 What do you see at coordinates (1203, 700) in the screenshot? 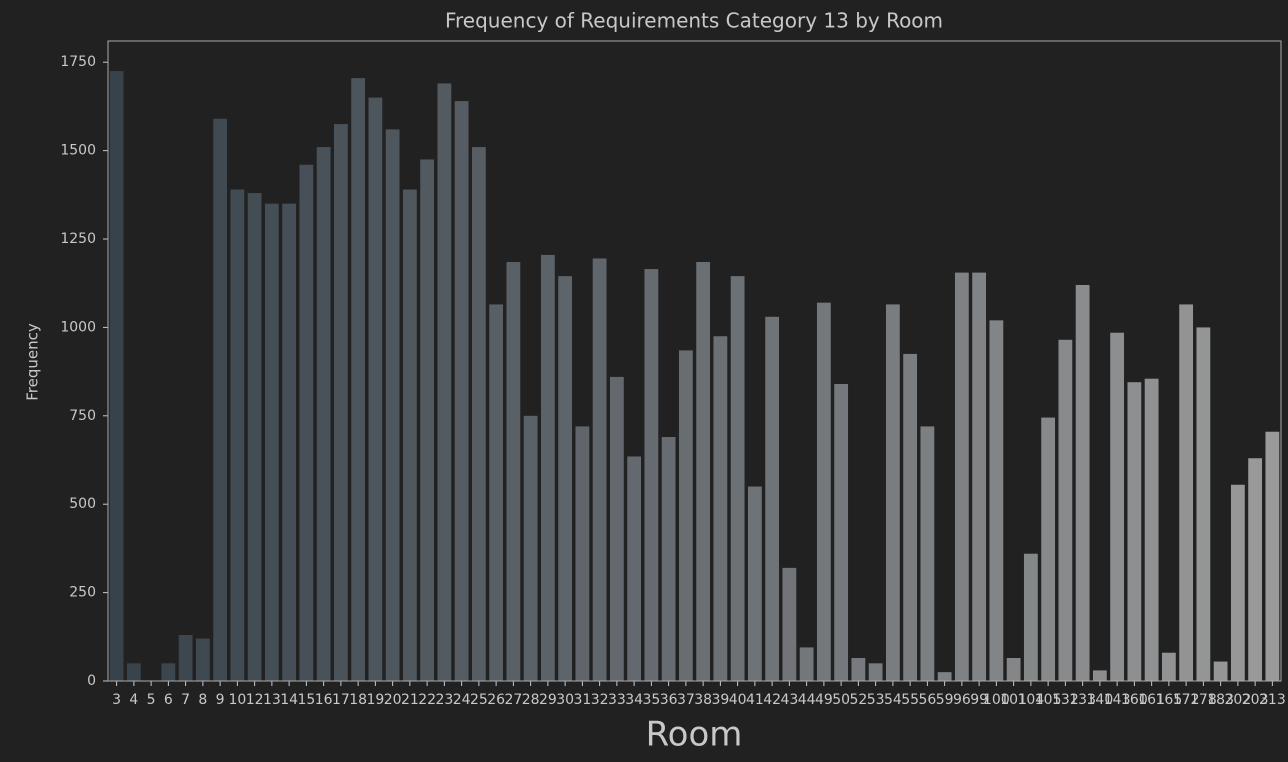
I see `x-tick-label: 178` at bounding box center [1203, 700].